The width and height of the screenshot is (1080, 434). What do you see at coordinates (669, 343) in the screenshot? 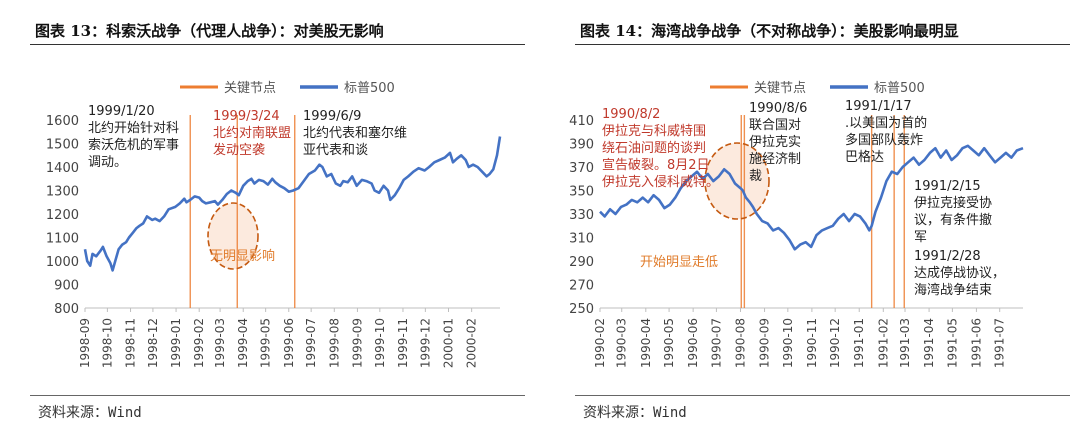
I see `x-tick-label: 1990-05` at bounding box center [669, 343].